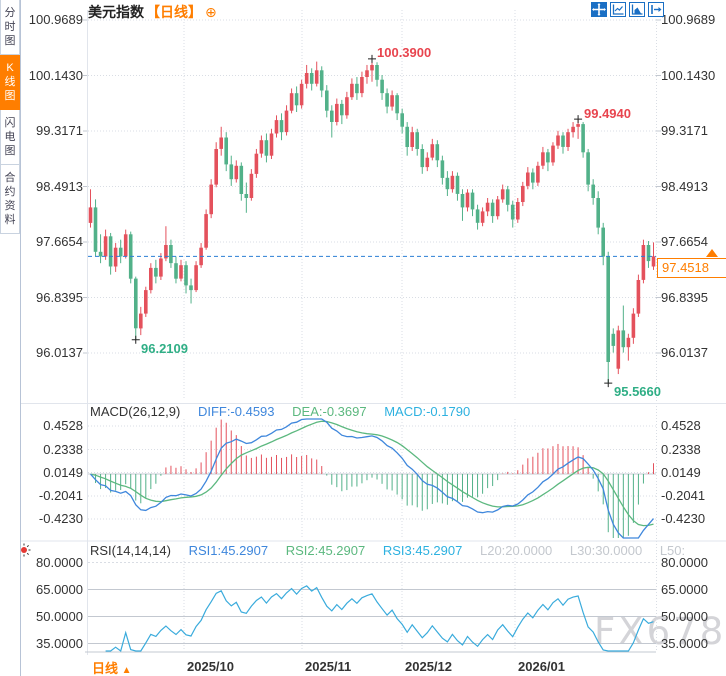 The image size is (726, 676). Describe the element at coordinates (656, 9) in the screenshot. I see `panel-collapse-icon` at that location.